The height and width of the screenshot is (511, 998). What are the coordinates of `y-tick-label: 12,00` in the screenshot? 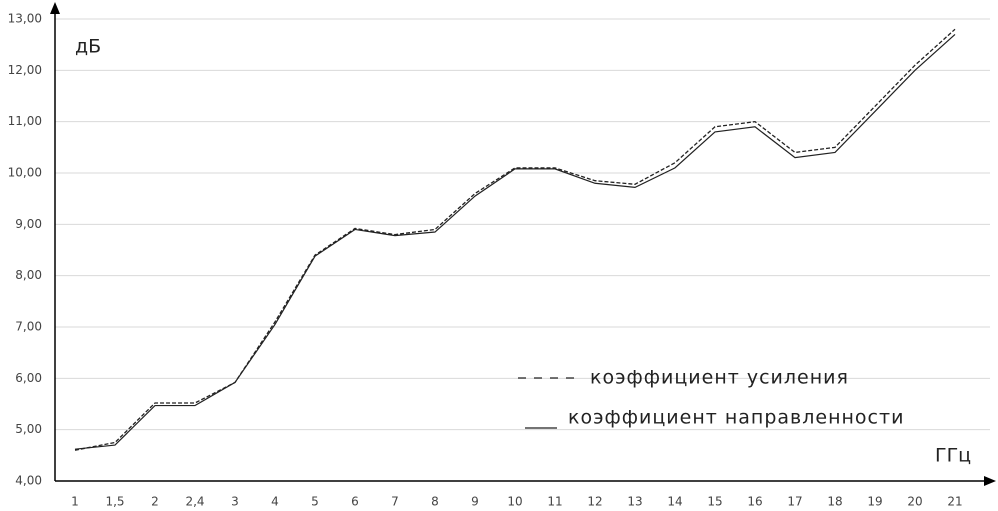 It's located at (25, 70).